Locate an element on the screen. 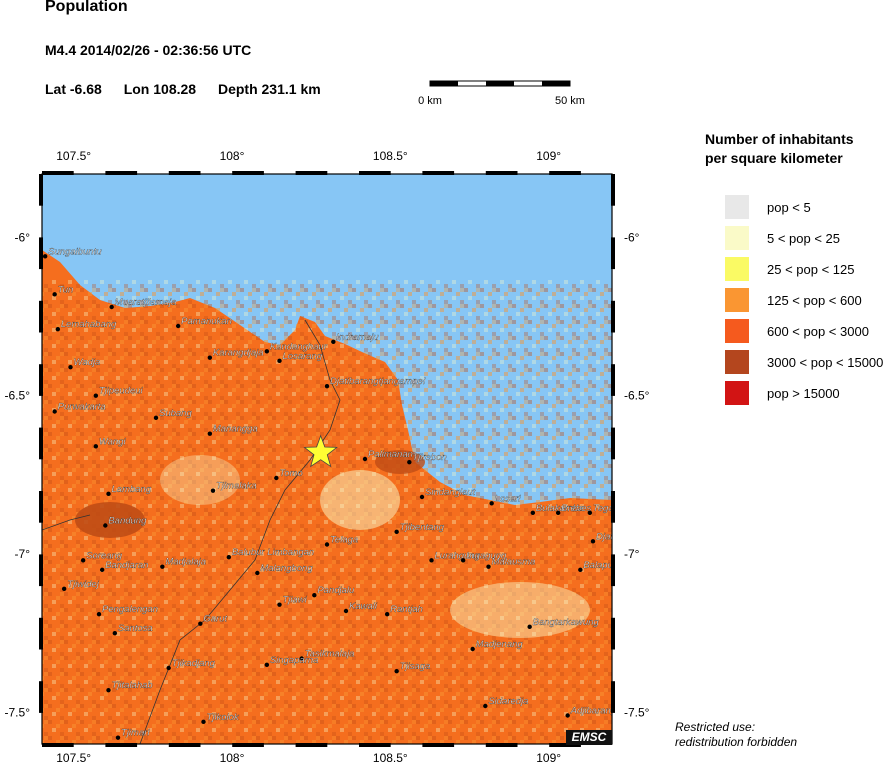 This screenshot has width=891, height=766. city-label: Djatibarang is located at coordinates (620, 536).